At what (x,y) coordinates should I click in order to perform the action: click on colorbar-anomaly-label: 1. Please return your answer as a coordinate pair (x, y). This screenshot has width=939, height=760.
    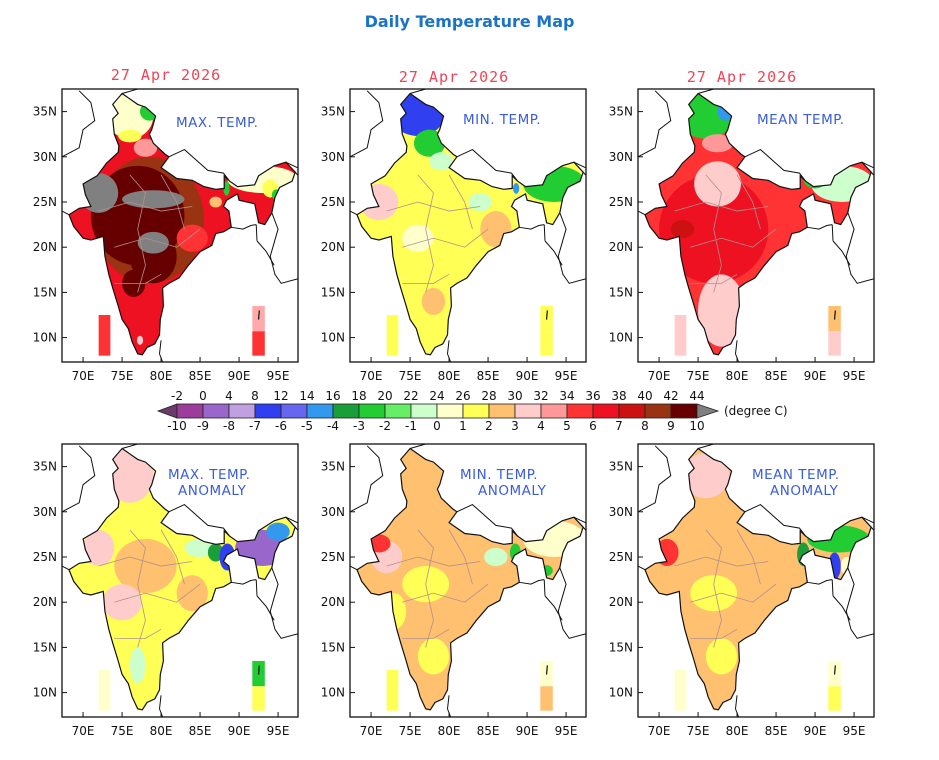
    Looking at the image, I should click on (463, 426).